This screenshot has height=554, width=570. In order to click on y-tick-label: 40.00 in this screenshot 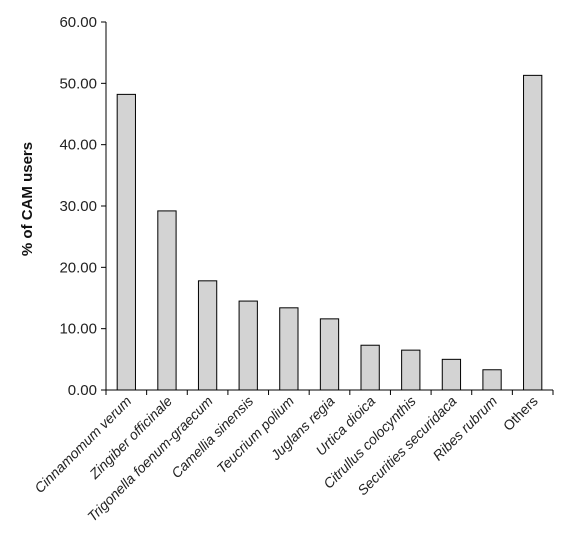, I will do `click(78, 145)`.